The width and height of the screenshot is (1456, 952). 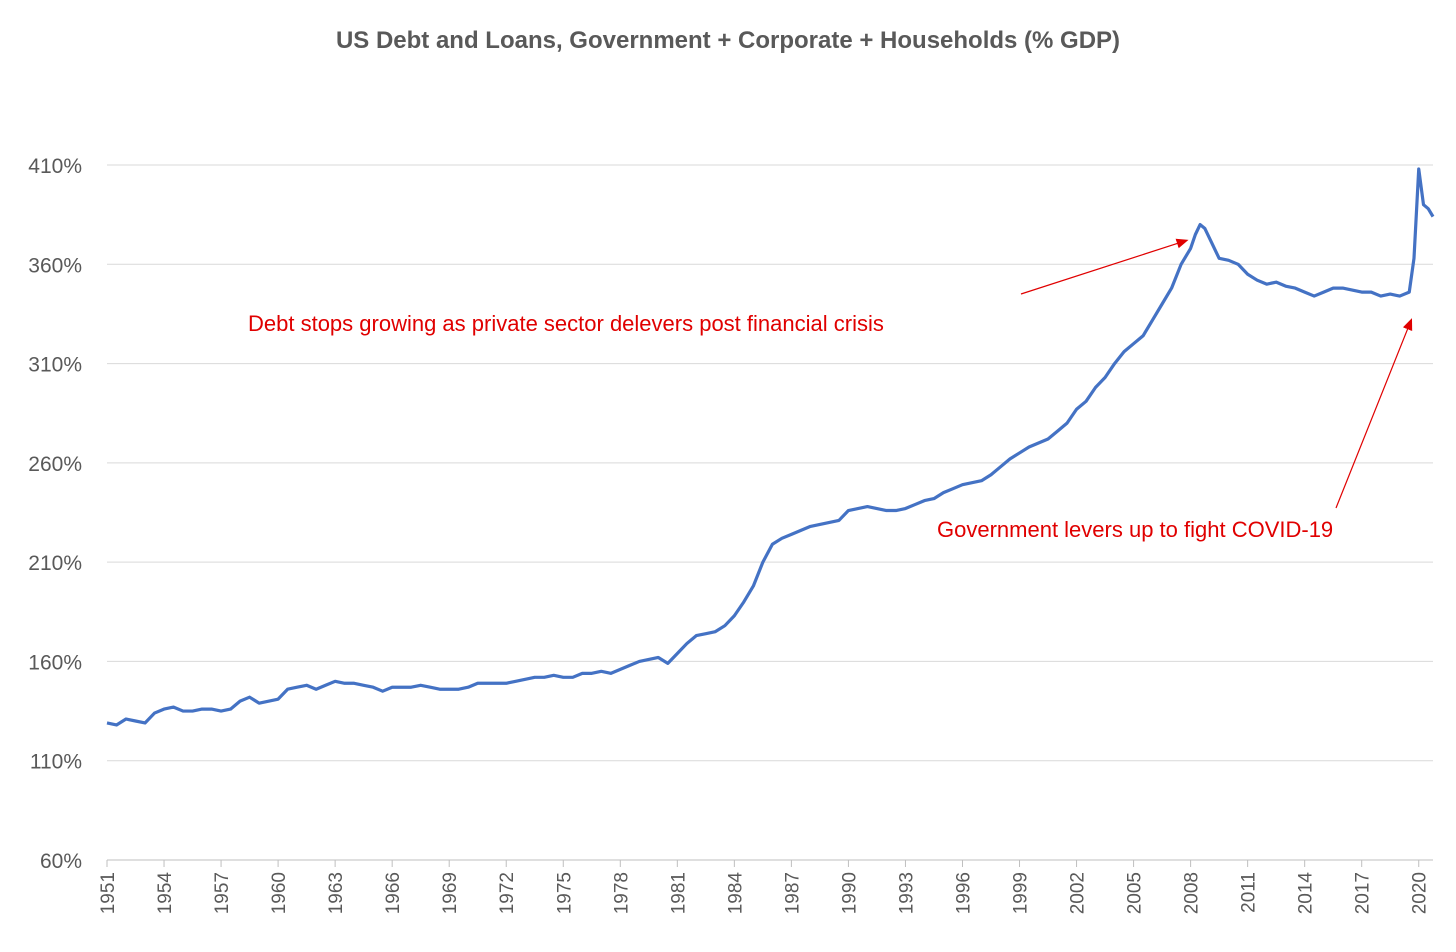 I want to click on x-tick-label: 2017, so click(x=1363, y=893).